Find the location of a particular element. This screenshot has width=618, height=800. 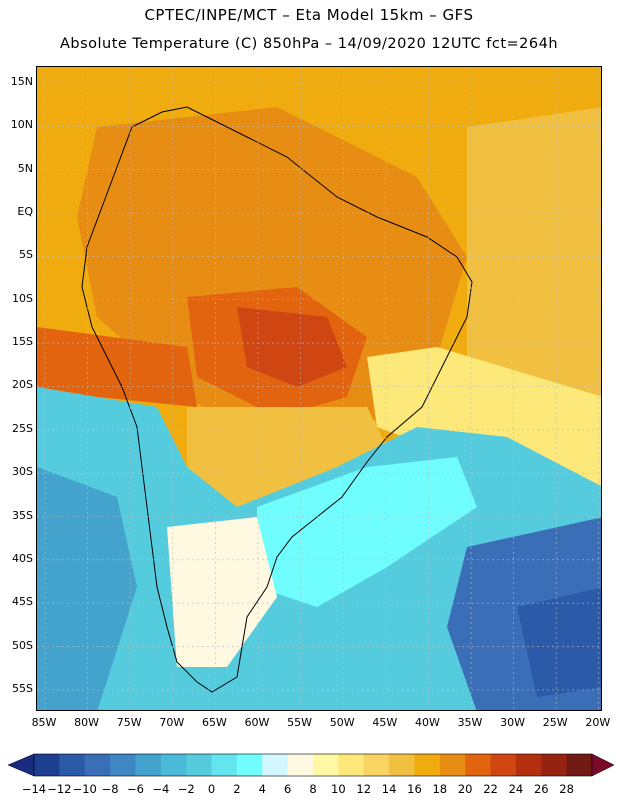

colorbar-tick-label: −4 is located at coordinates (161, 789).